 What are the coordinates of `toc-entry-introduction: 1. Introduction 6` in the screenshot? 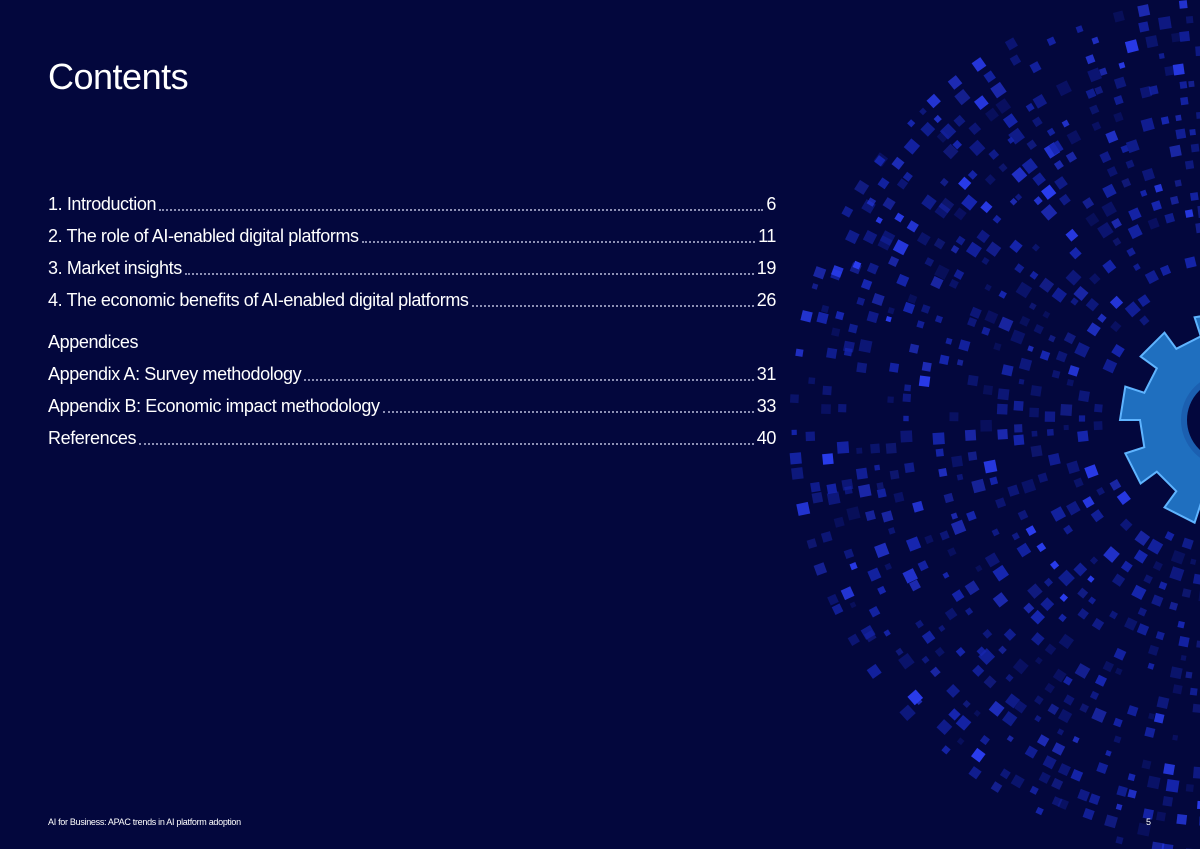 It's located at (412, 204).